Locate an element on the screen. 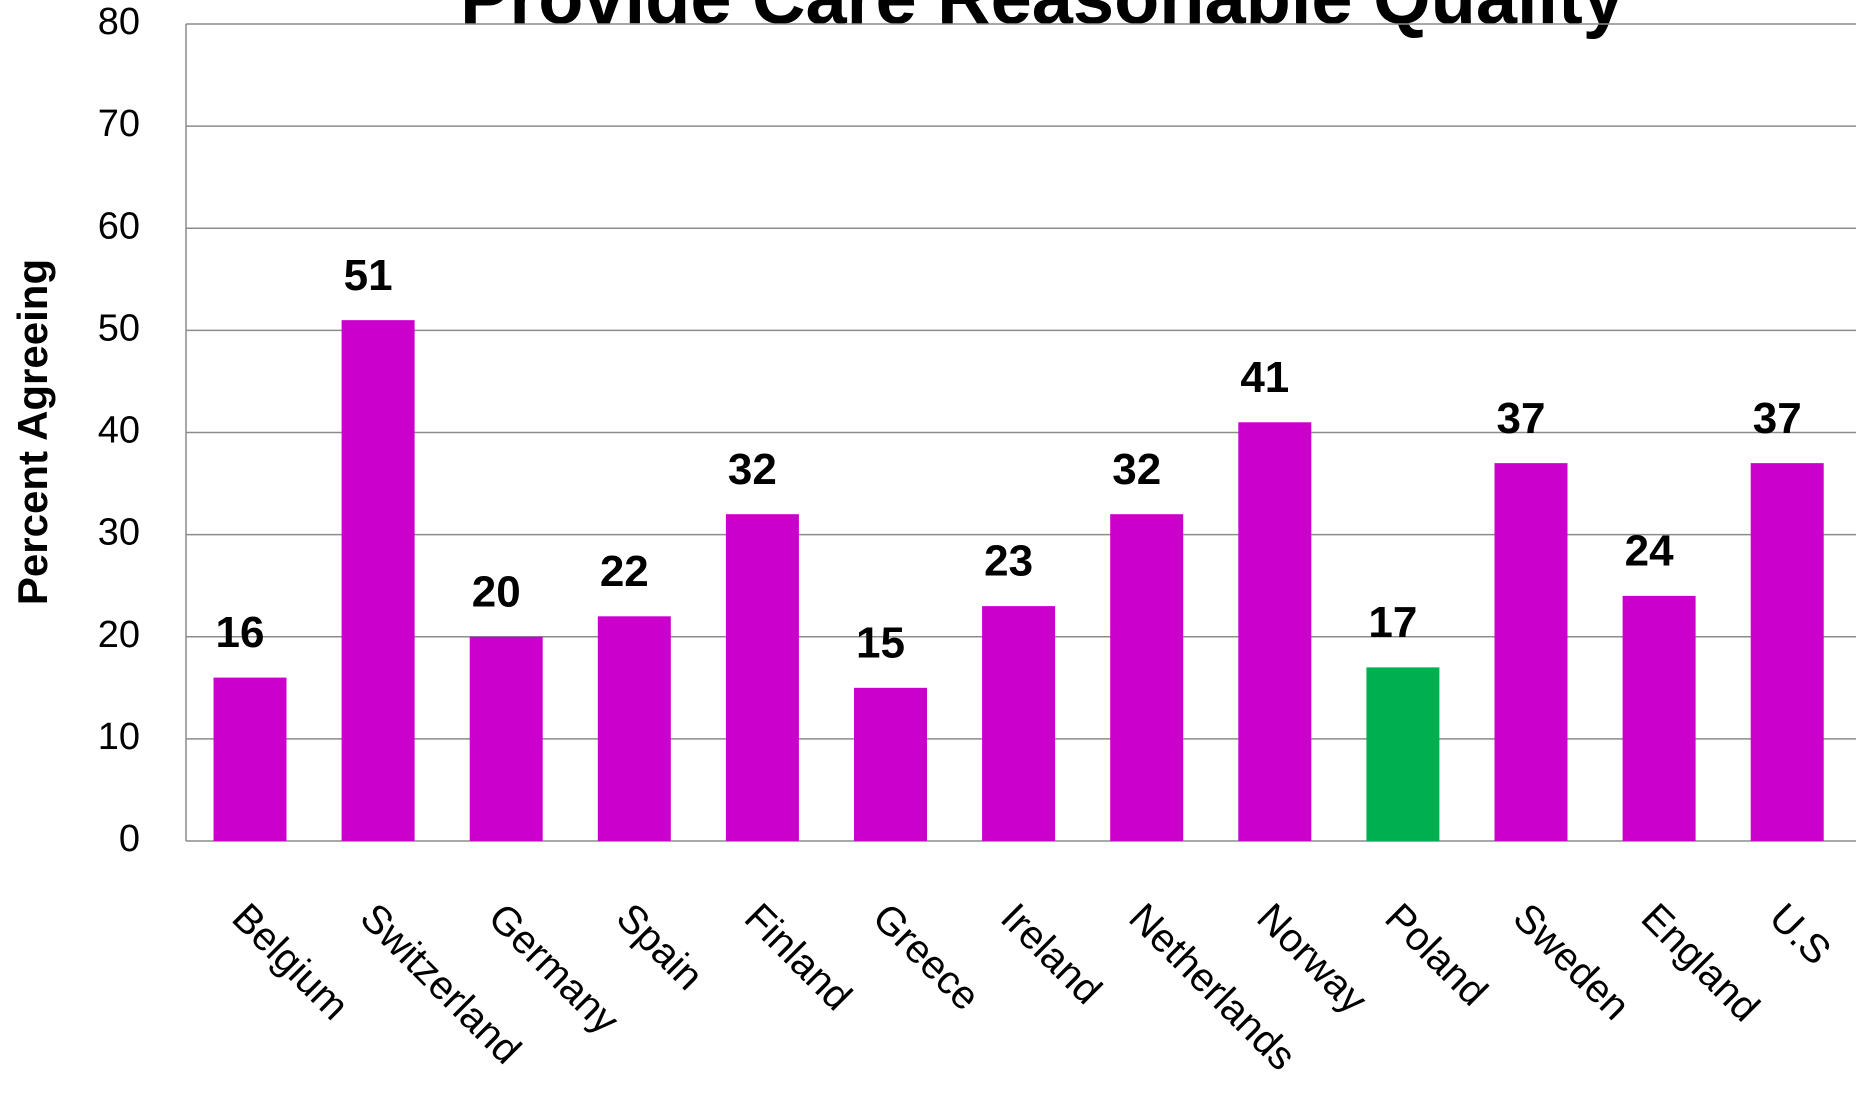 Image resolution: width=1856 pixels, height=1114 pixels. x-tick-label: Finland is located at coordinates (798, 957).